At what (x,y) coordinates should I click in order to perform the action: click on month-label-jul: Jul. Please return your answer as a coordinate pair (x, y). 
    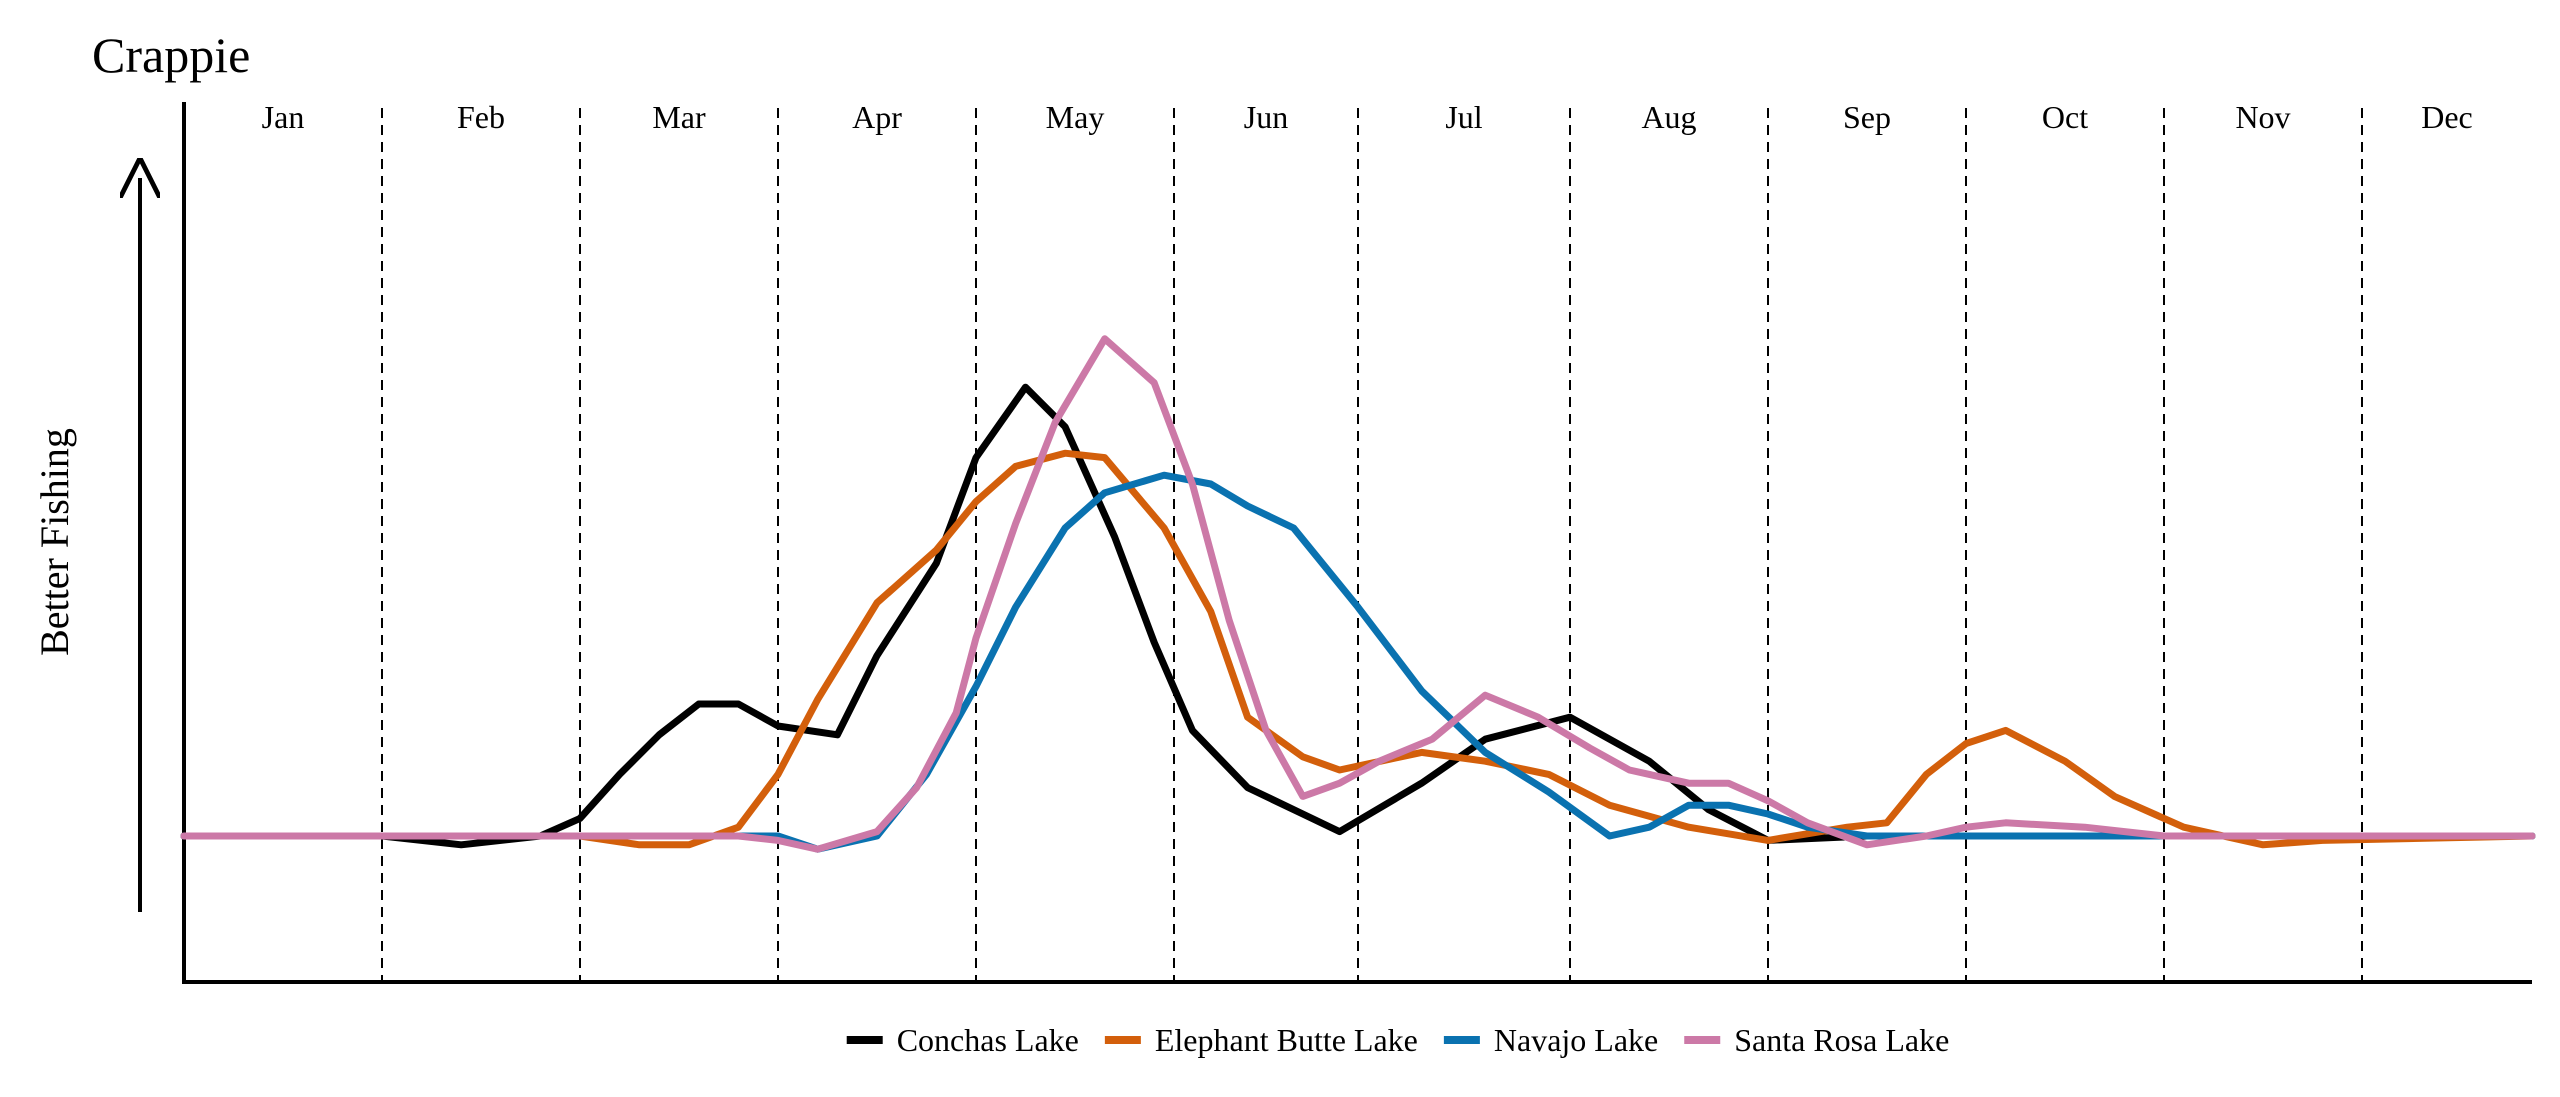
    Looking at the image, I should click on (1463, 117).